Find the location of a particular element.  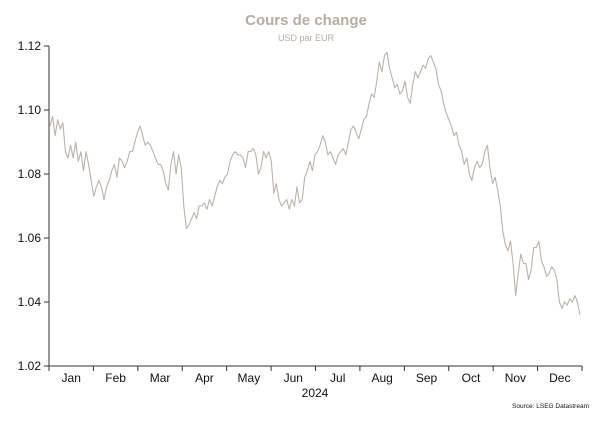

x-tick-label-sep: Sep is located at coordinates (427, 378).